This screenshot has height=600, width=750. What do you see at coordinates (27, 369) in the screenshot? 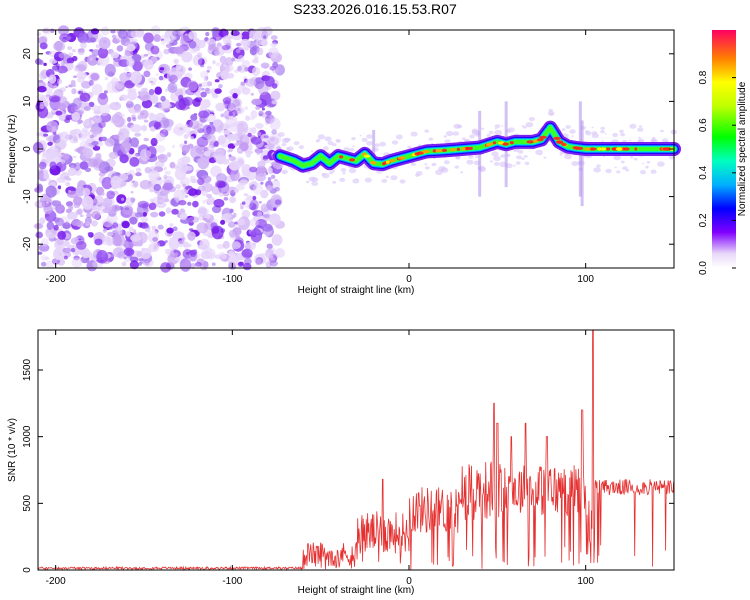
I see `y-tick-label: 1500` at bounding box center [27, 369].